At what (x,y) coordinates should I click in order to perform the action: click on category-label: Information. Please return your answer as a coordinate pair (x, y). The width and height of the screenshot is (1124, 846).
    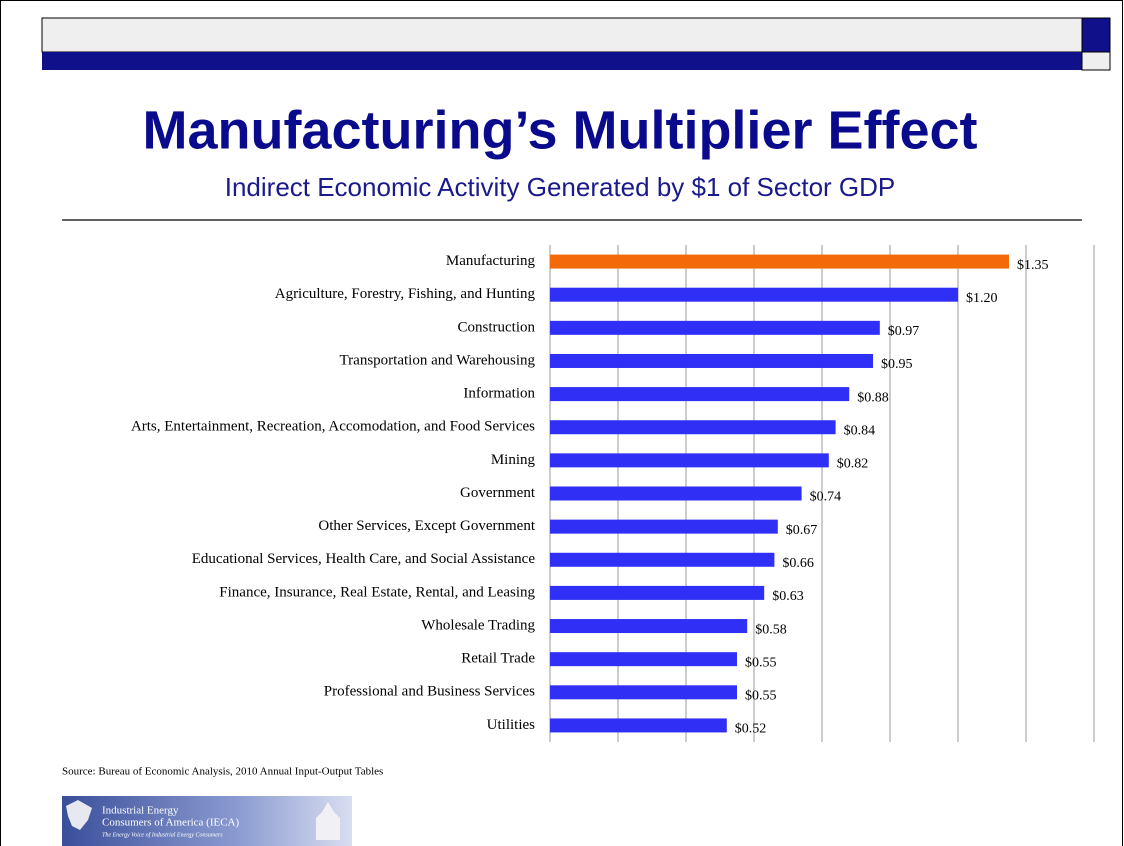
    Looking at the image, I should click on (499, 394).